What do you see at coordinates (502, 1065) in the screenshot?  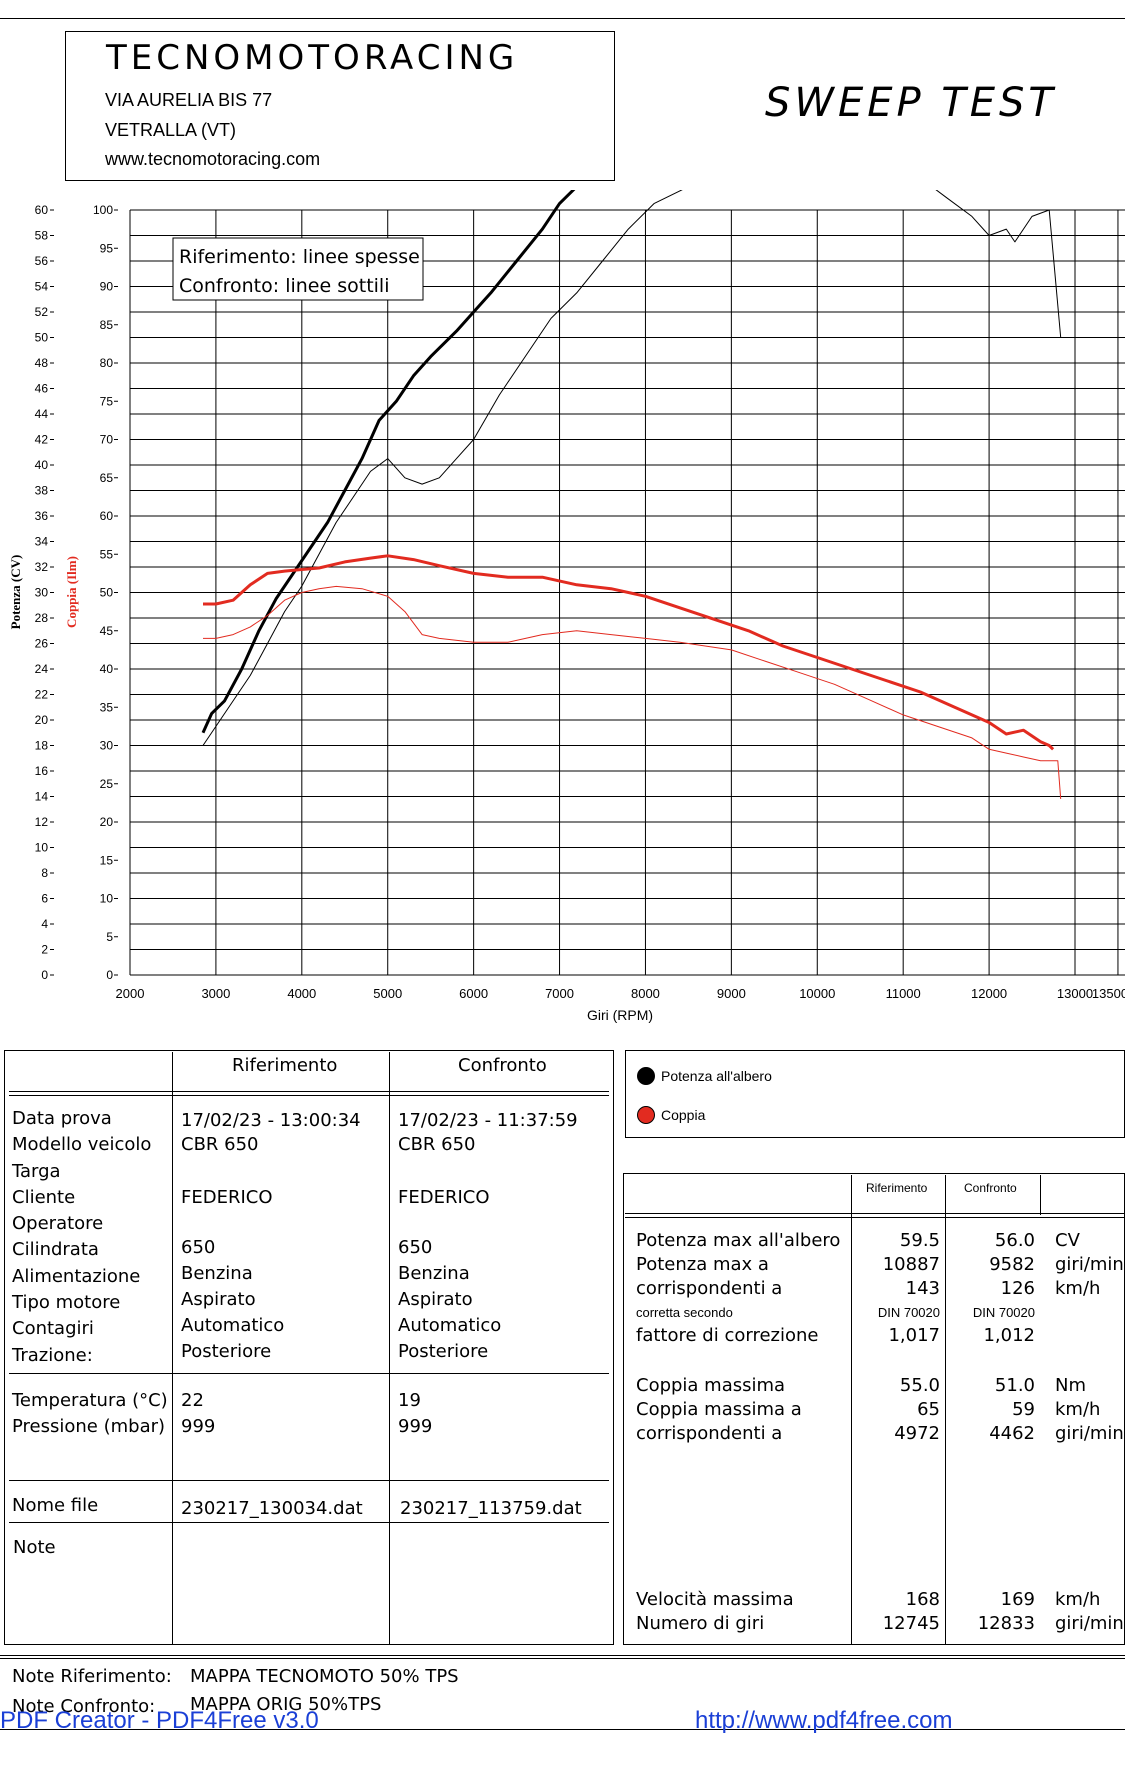 I see `info-col-cmp-header: Confronto` at bounding box center [502, 1065].